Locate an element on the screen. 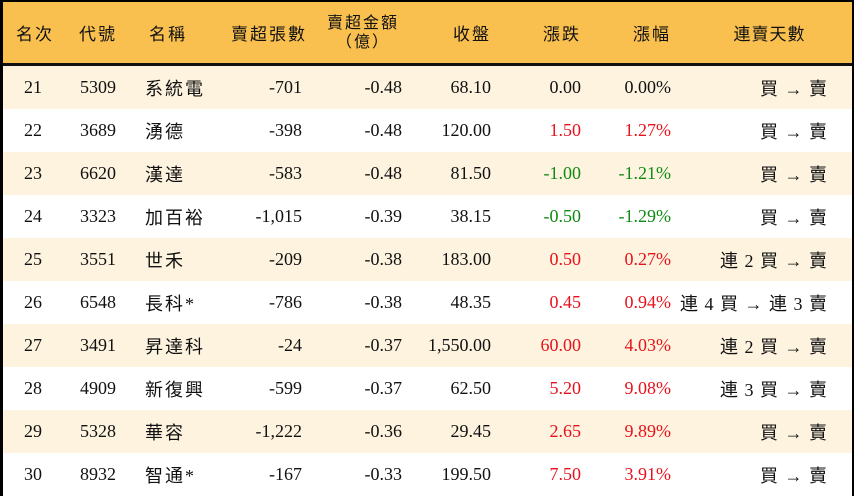  header-net-sell-amount-label: 賣超金額 is located at coordinates (362, 23).